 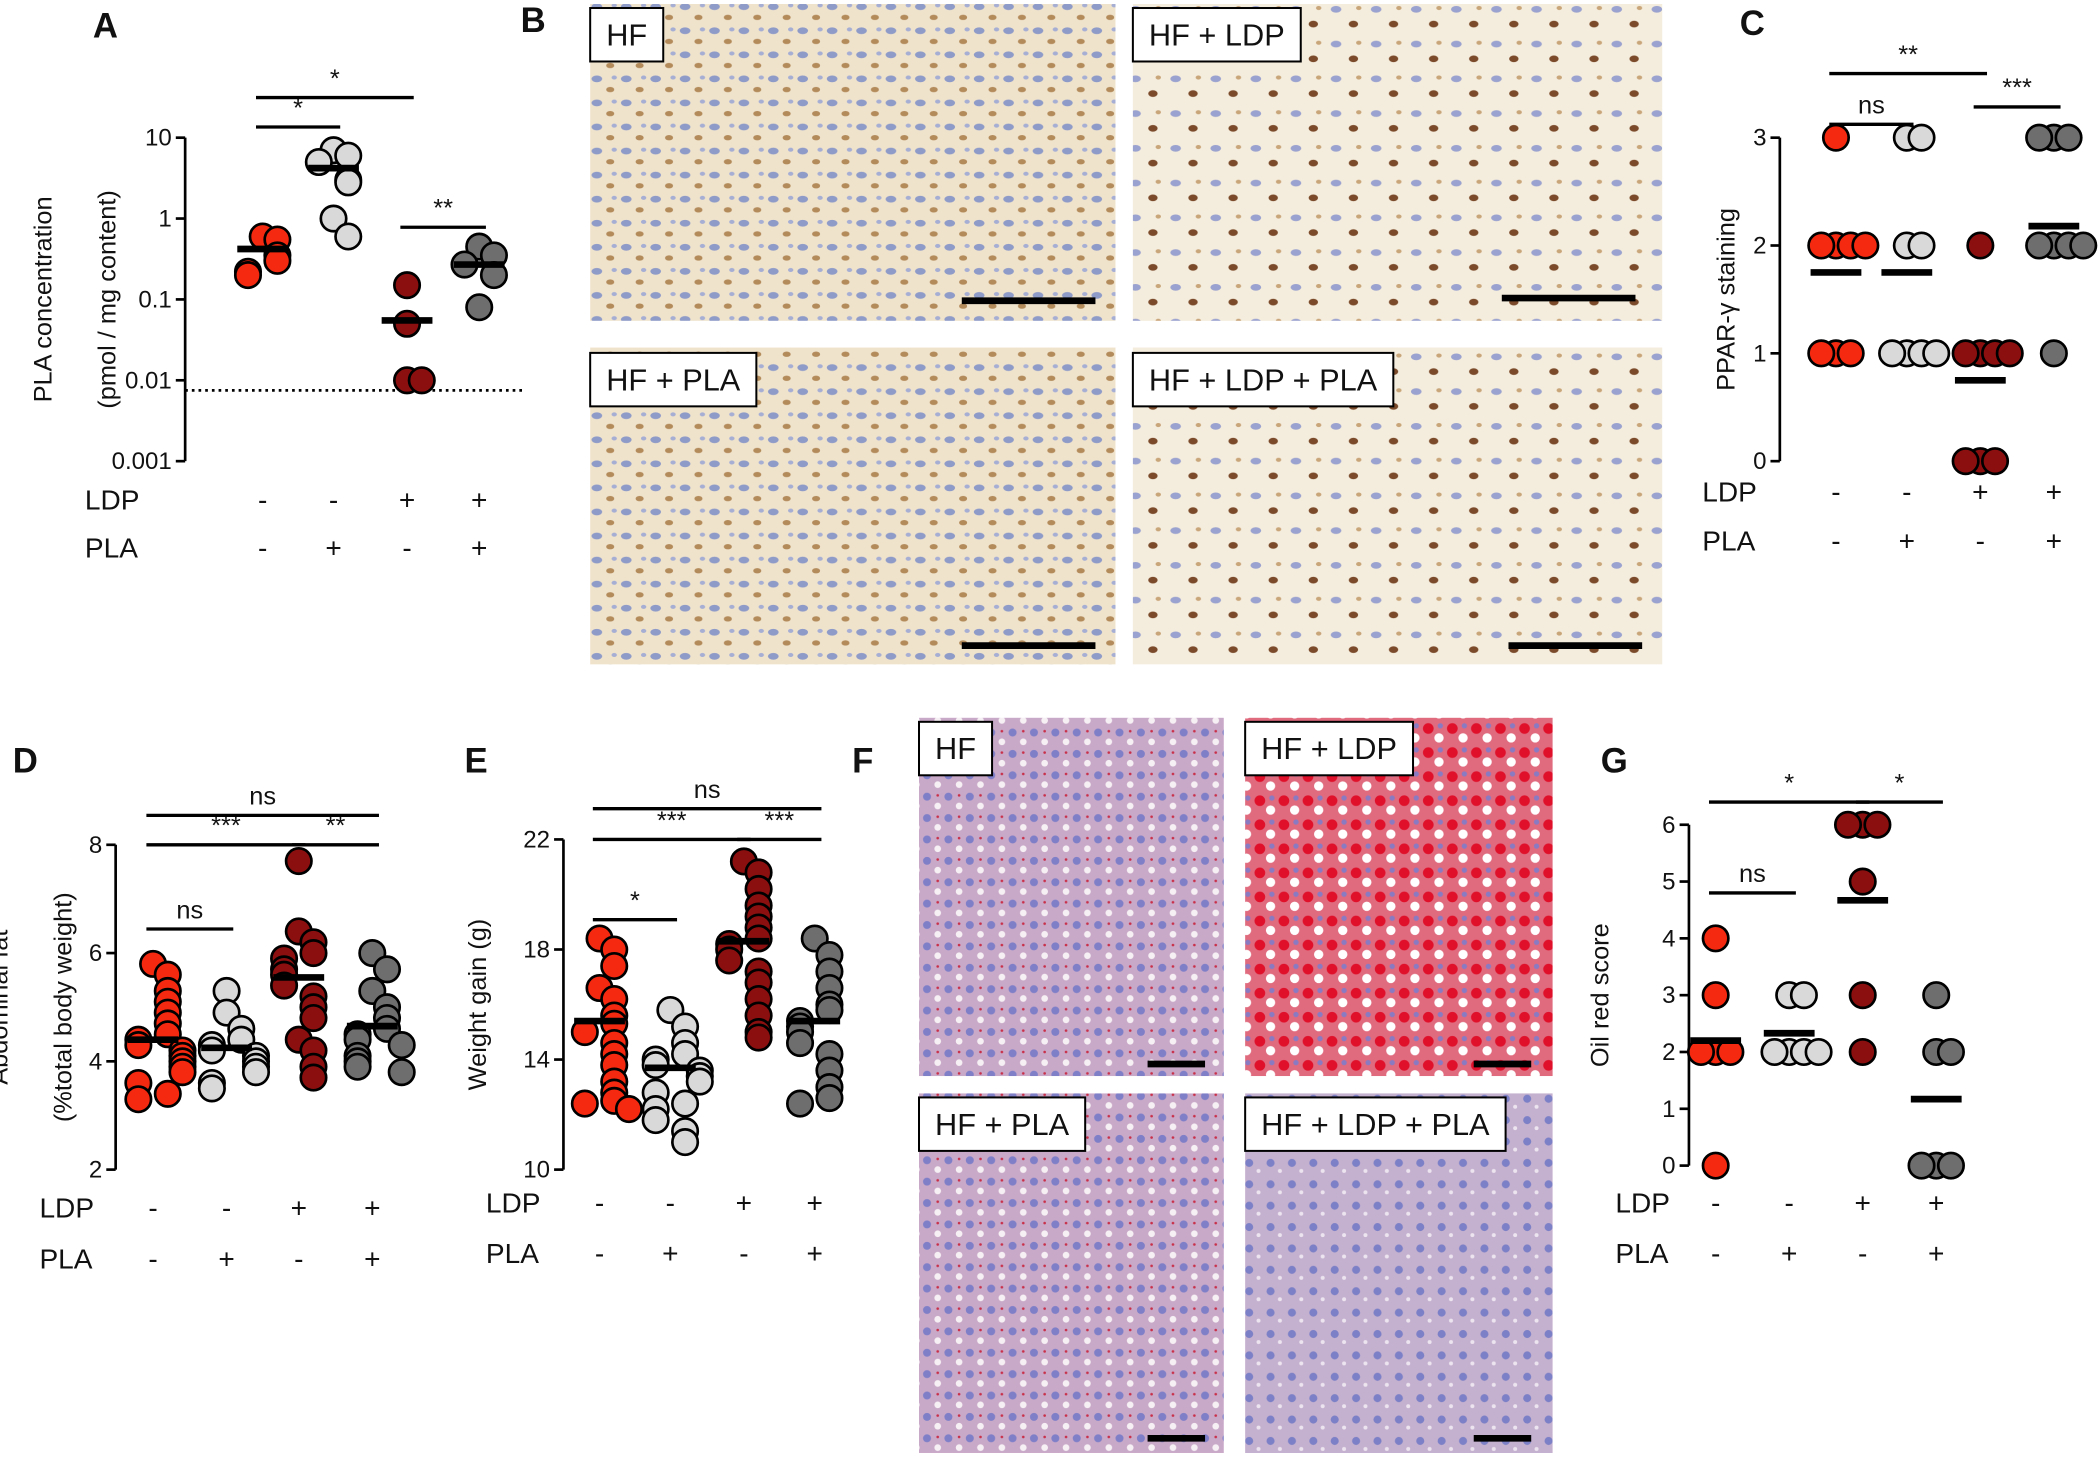 I want to click on y-tick-label: 6, so click(x=95, y=953).